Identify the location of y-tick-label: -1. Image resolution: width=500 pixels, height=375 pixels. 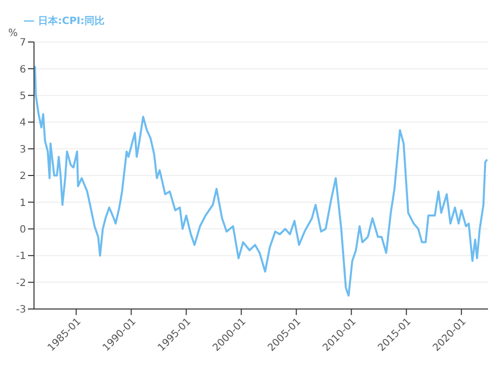
(21, 256).